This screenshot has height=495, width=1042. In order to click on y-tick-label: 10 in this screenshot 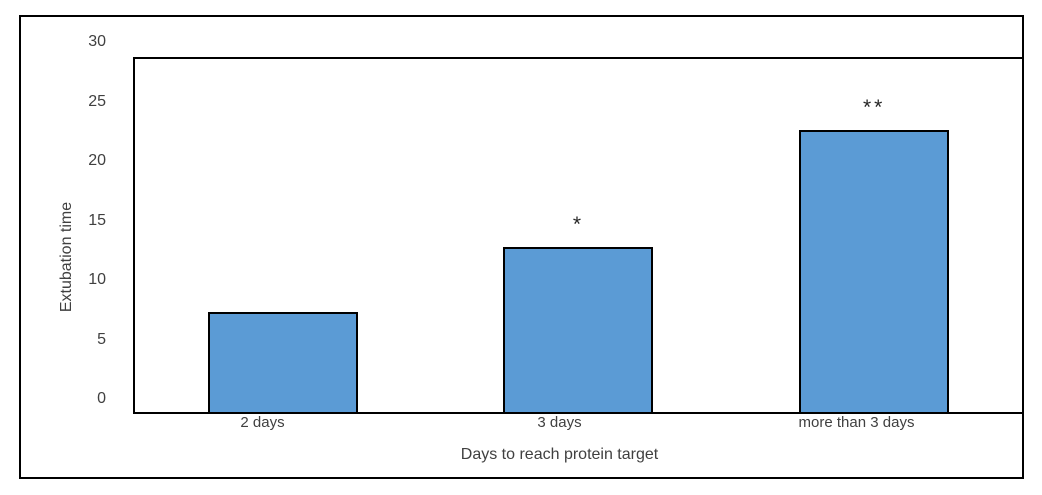, I will do `click(97, 279)`.